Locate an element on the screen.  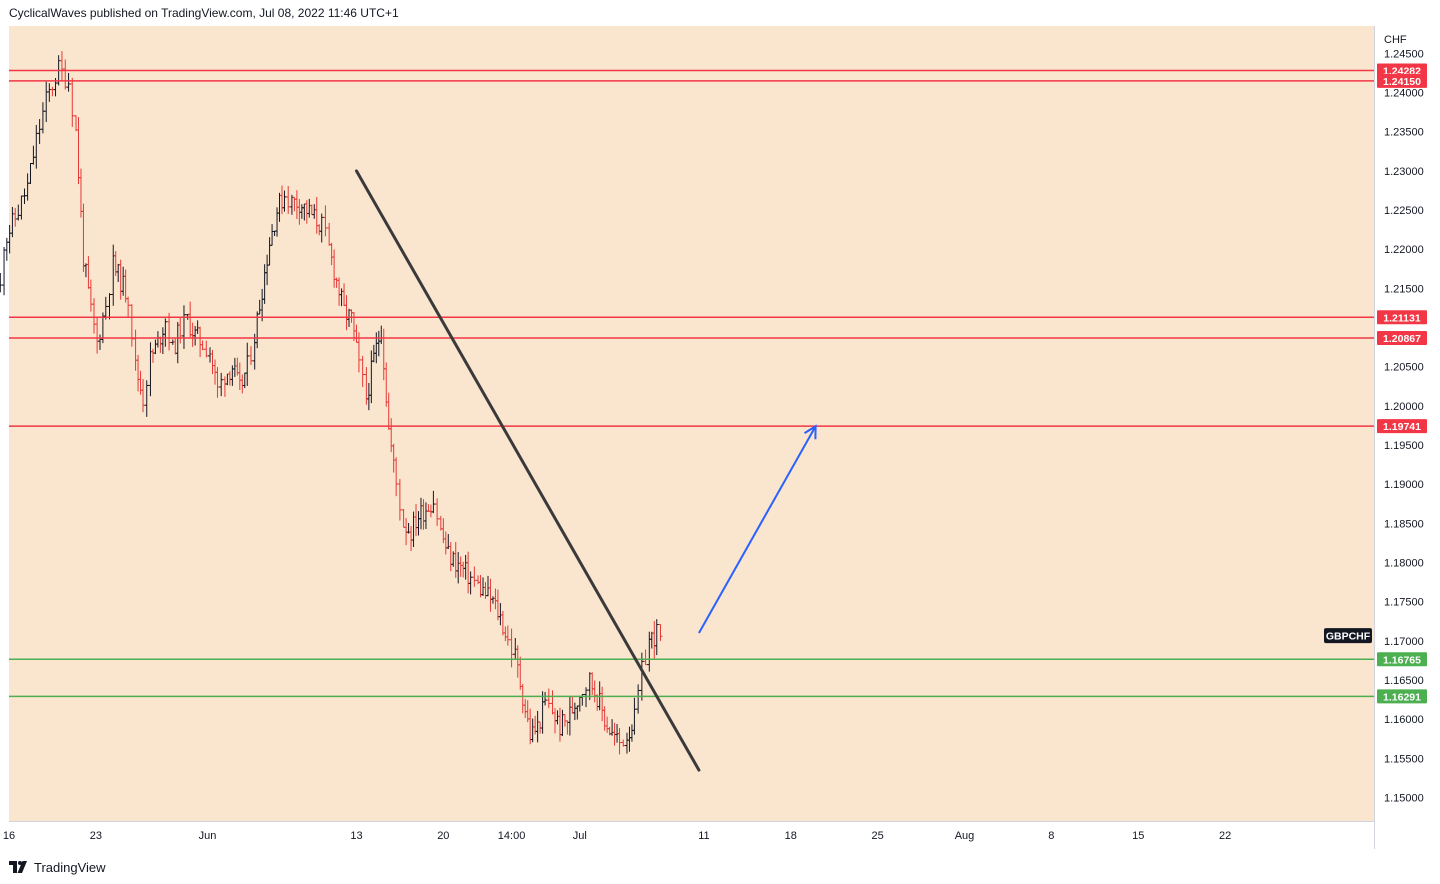
time-tick-label: 8 is located at coordinates (1051, 836).